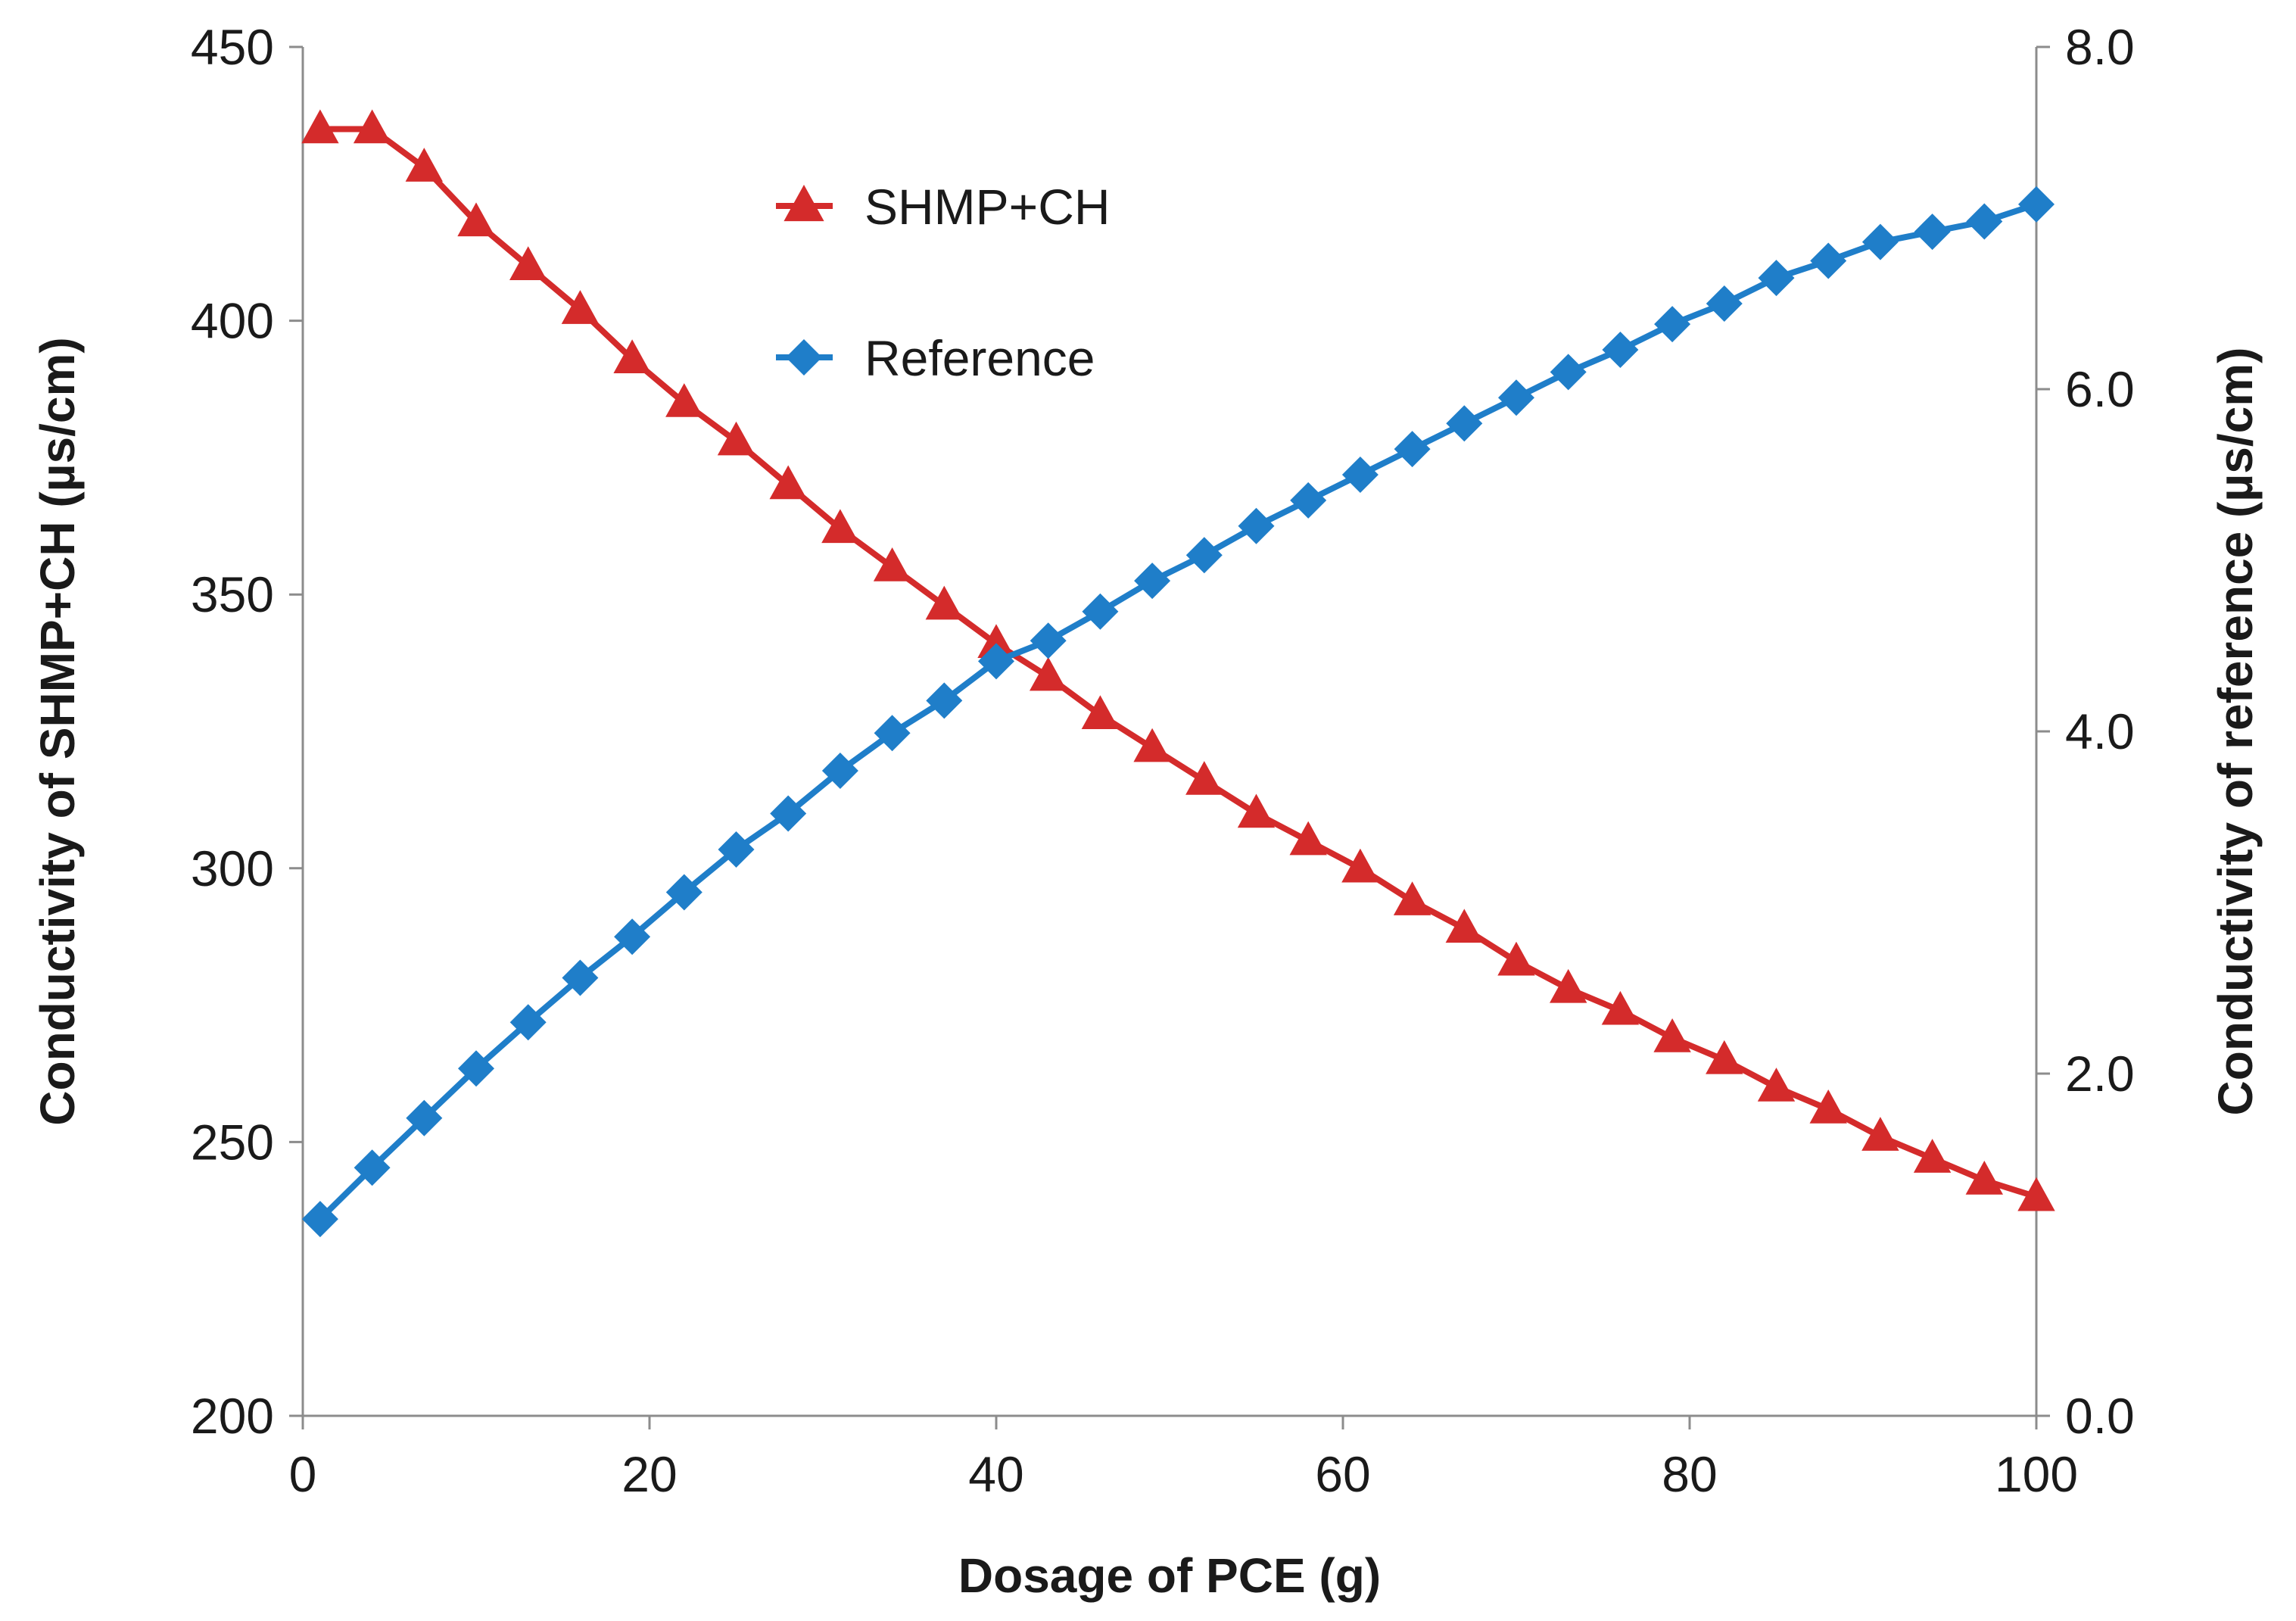 This screenshot has height=1621, width=2296. What do you see at coordinates (2036, 1474) in the screenshot?
I see `x-tick-label: 100` at bounding box center [2036, 1474].